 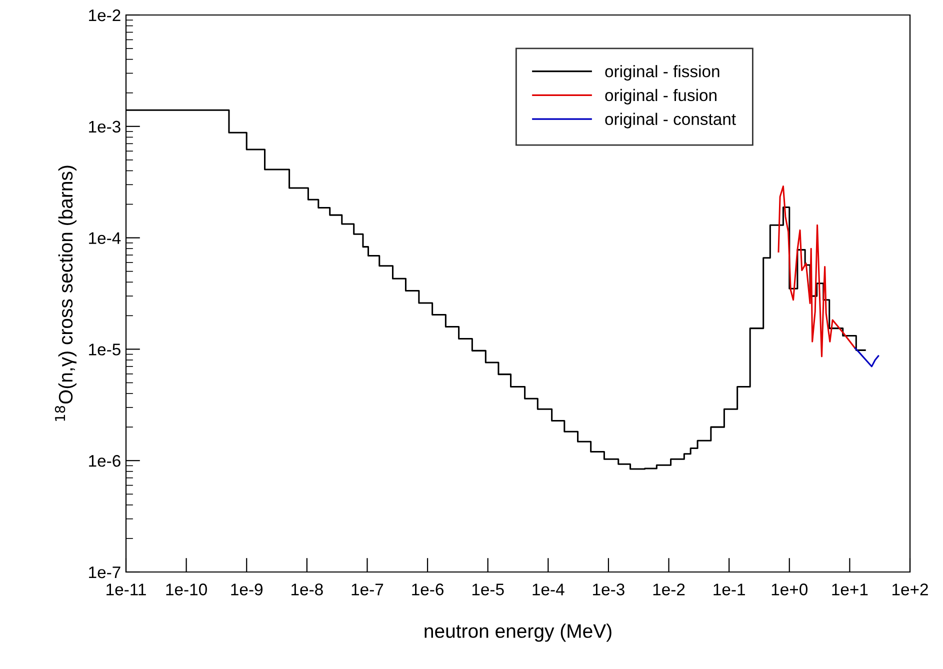 What do you see at coordinates (850, 590) in the screenshot?
I see `x-tick-label: 1e+1` at bounding box center [850, 590].